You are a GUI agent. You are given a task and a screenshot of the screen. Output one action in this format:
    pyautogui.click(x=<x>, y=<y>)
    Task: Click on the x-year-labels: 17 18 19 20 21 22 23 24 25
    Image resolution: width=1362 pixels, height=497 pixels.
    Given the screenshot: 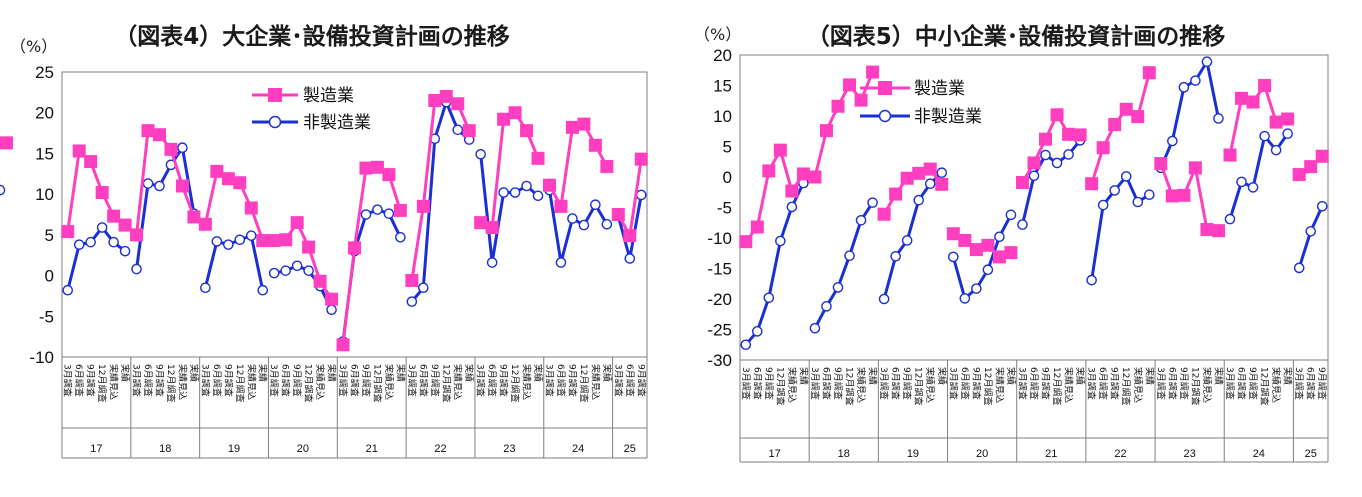 What is the action you would take?
    pyautogui.click(x=1034, y=411)
    